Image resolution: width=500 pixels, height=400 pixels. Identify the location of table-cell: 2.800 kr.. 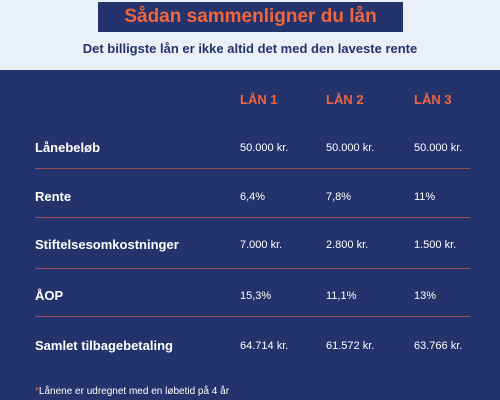
(347, 245).